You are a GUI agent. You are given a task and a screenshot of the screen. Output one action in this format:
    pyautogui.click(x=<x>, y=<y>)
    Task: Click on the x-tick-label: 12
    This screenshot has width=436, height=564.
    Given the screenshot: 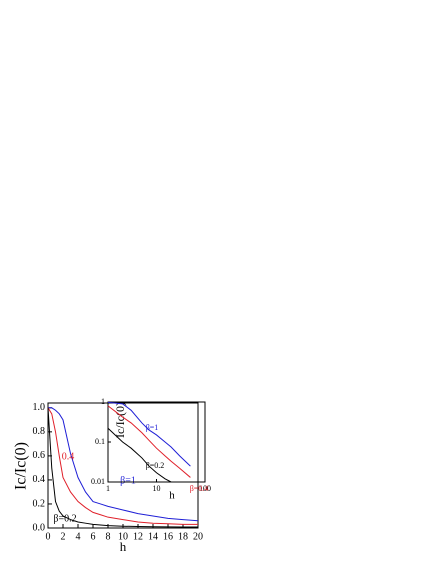 What is the action you would take?
    pyautogui.click(x=138, y=536)
    